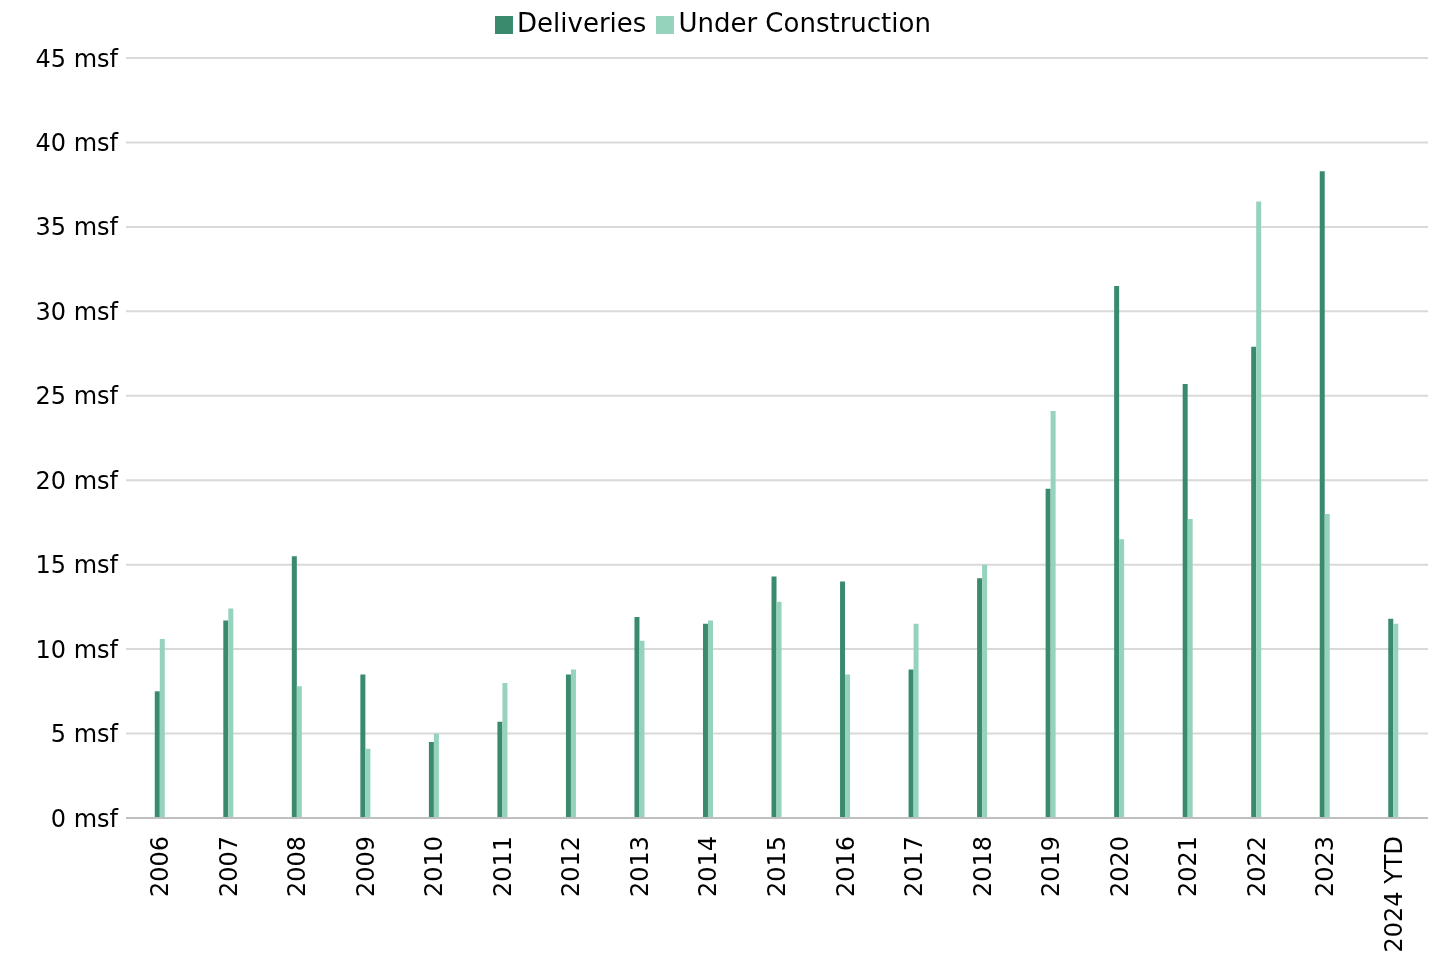 The height and width of the screenshot is (960, 1440). I want to click on x-tick-label: 2013, so click(639, 867).